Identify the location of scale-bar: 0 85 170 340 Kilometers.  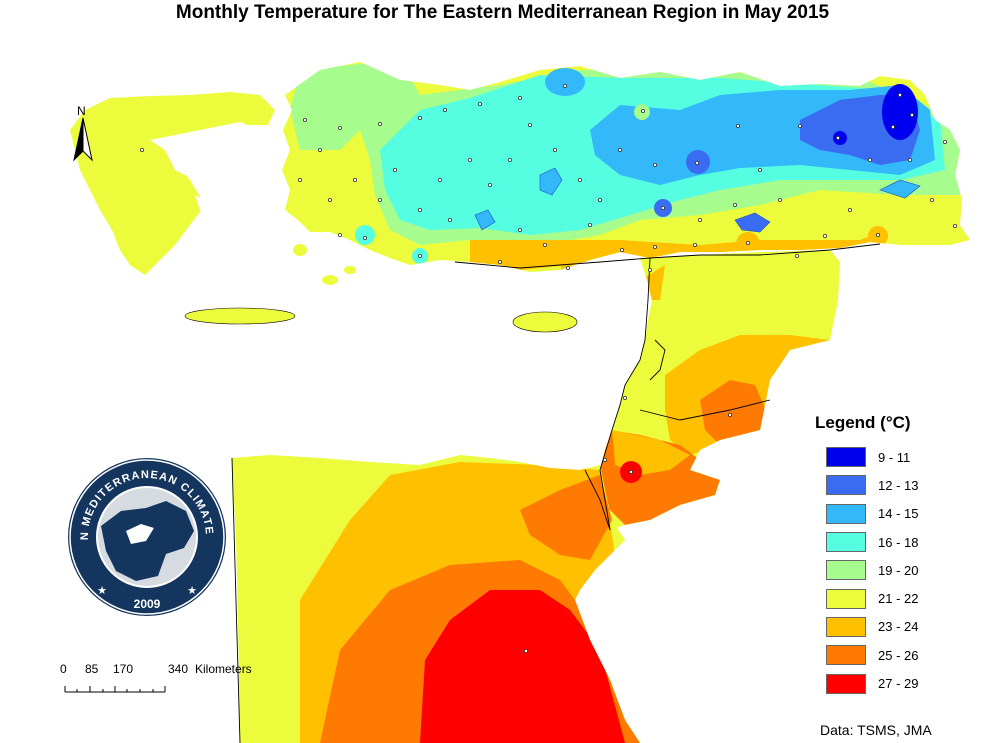
(170, 682).